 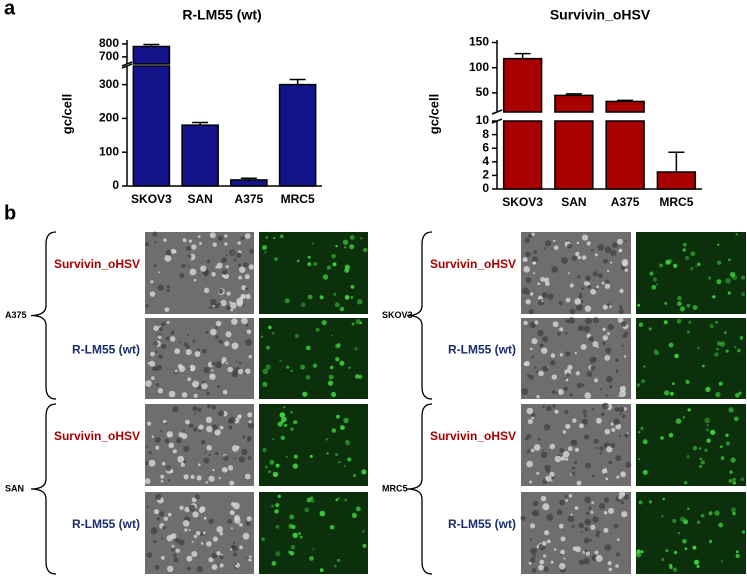 I want to click on bar, so click(x=625, y=106).